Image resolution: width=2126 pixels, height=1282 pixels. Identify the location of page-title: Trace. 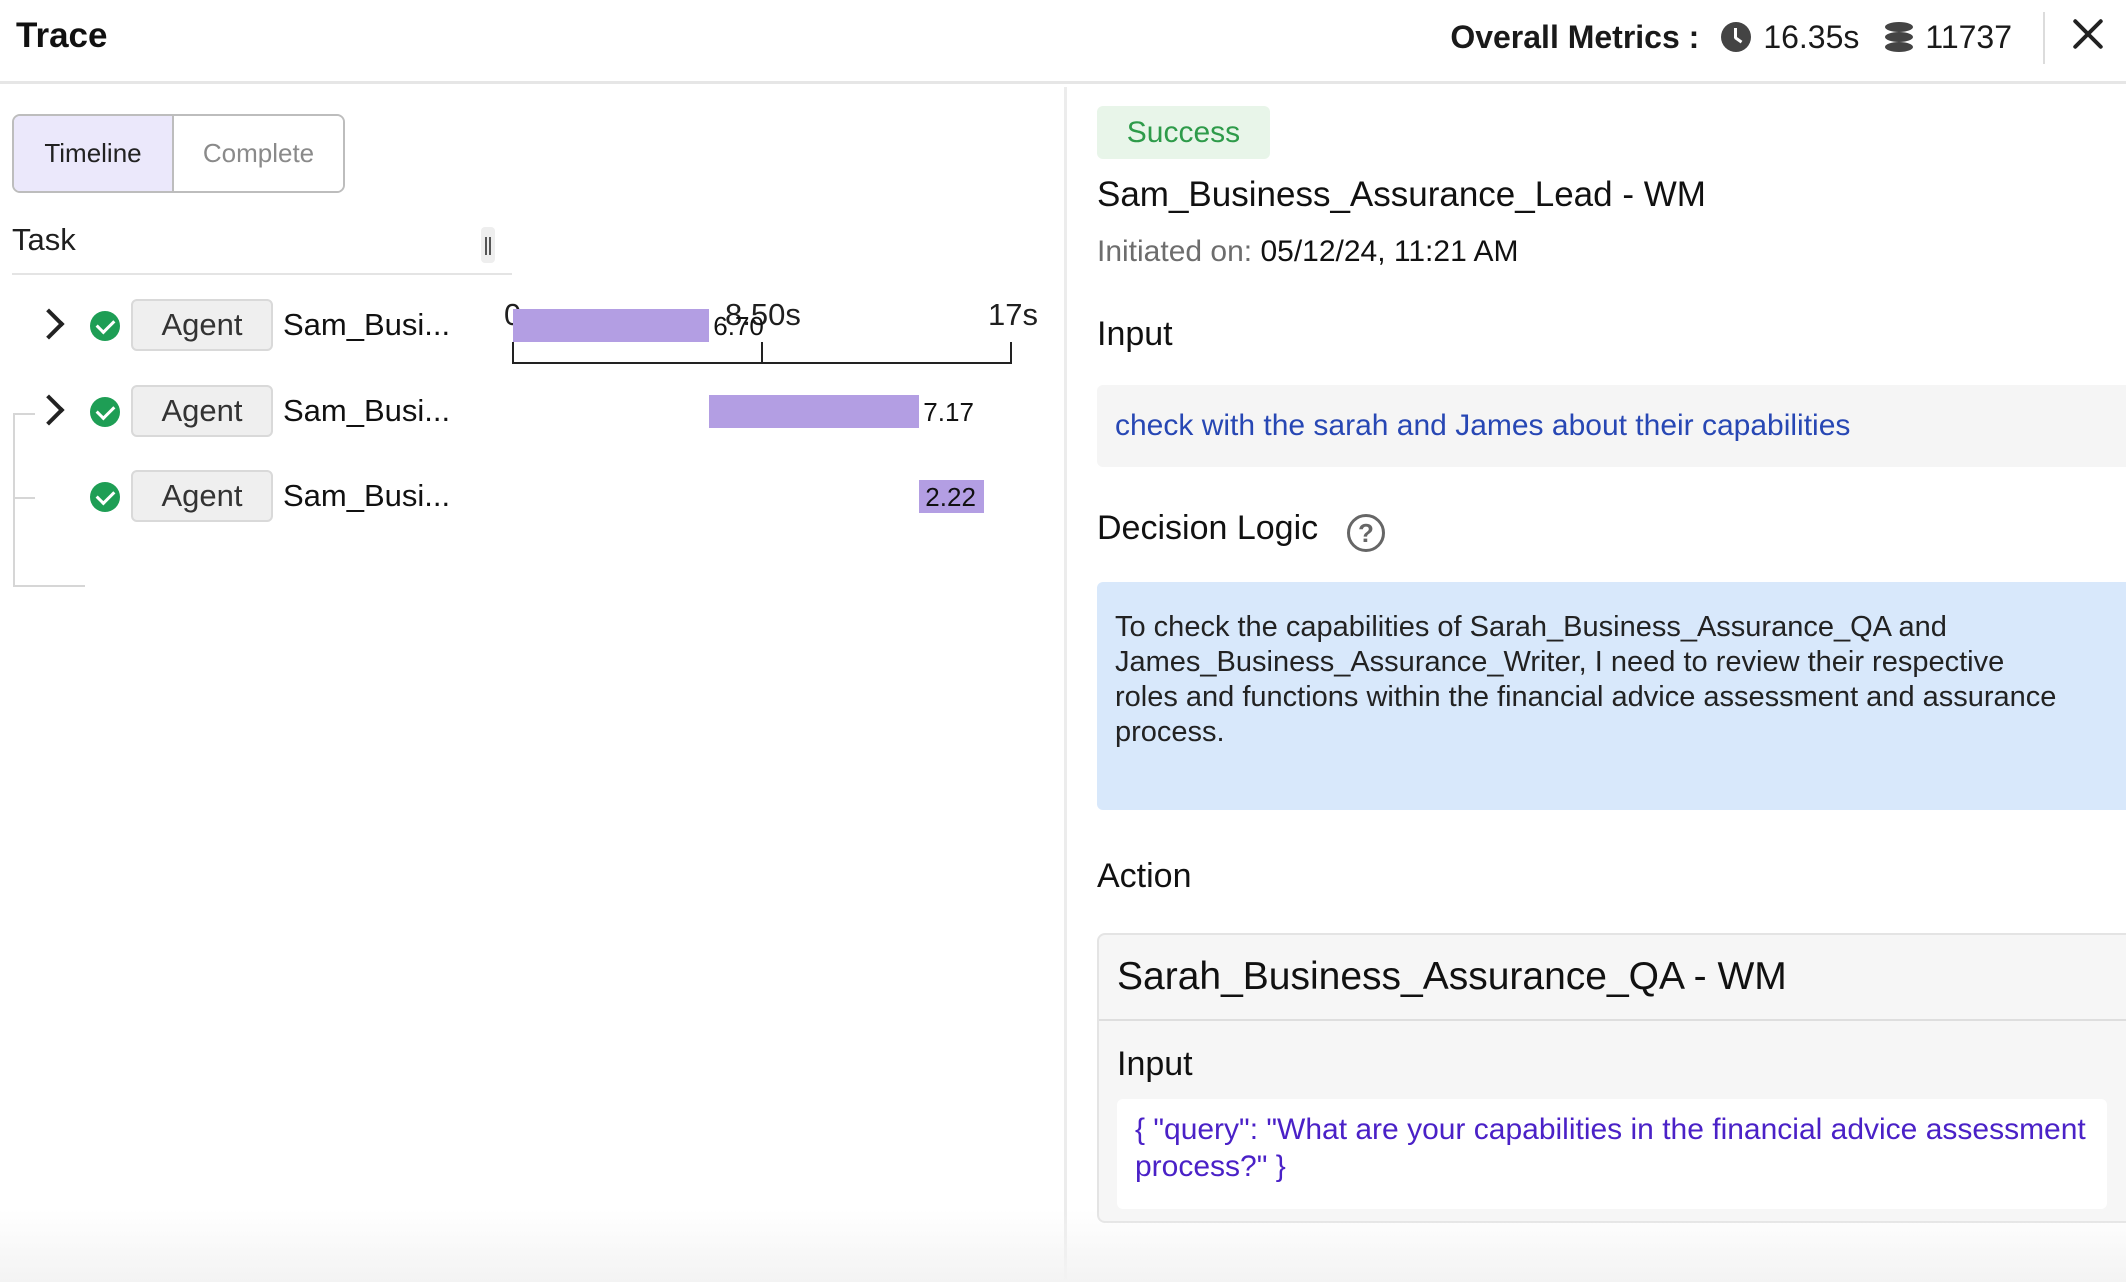
(62, 35).